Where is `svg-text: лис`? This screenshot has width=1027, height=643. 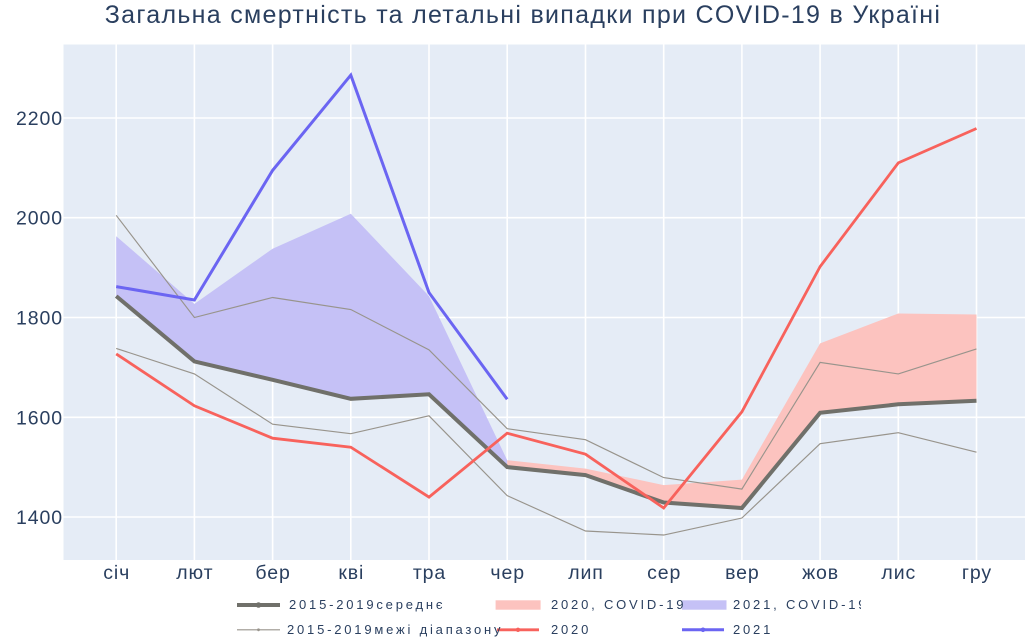 svg-text: лис is located at coordinates (898, 573).